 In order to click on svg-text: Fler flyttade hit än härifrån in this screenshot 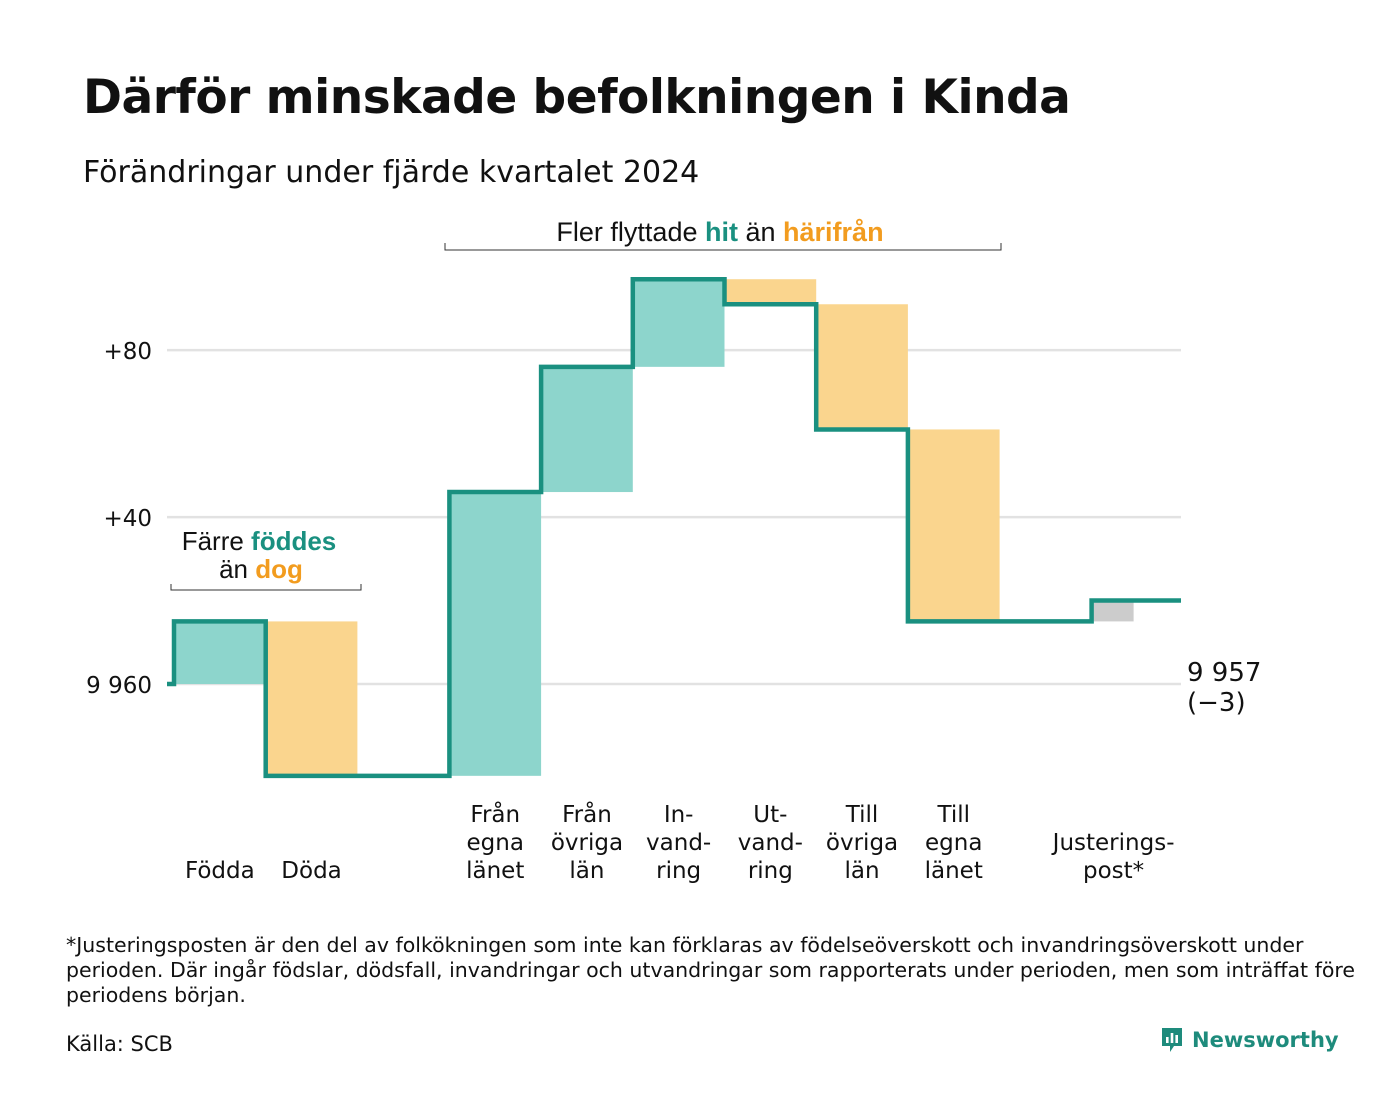, I will do `click(719, 232)`.